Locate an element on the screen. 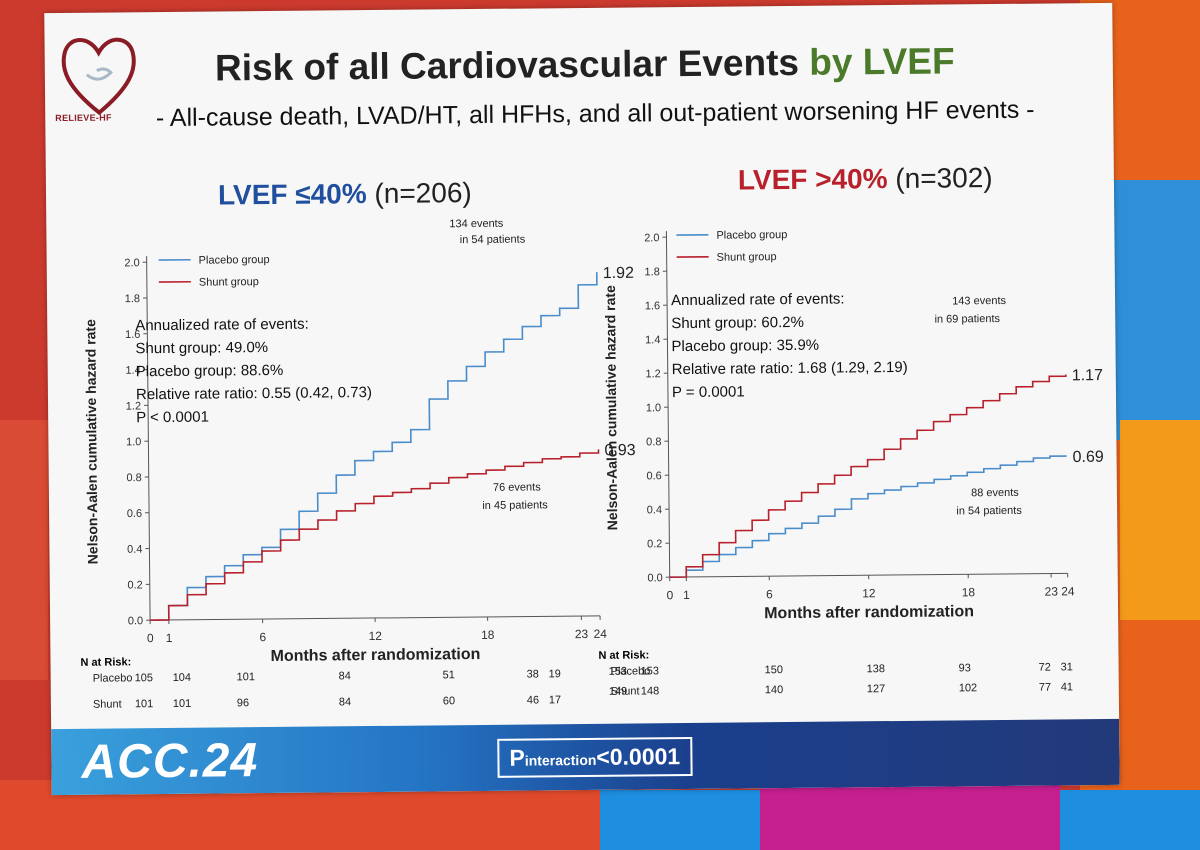  annotation-text: 134 events is located at coordinates (476, 224).